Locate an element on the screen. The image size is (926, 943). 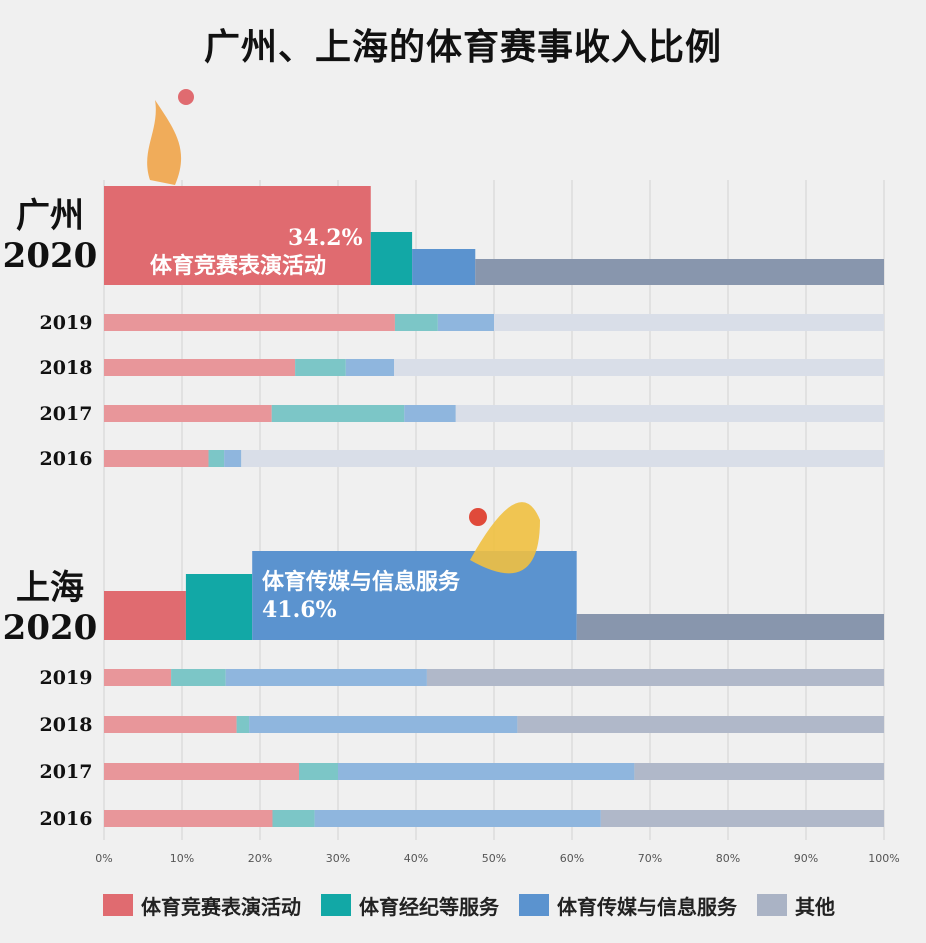
legend-swatch-agency is located at coordinates (336, 905).